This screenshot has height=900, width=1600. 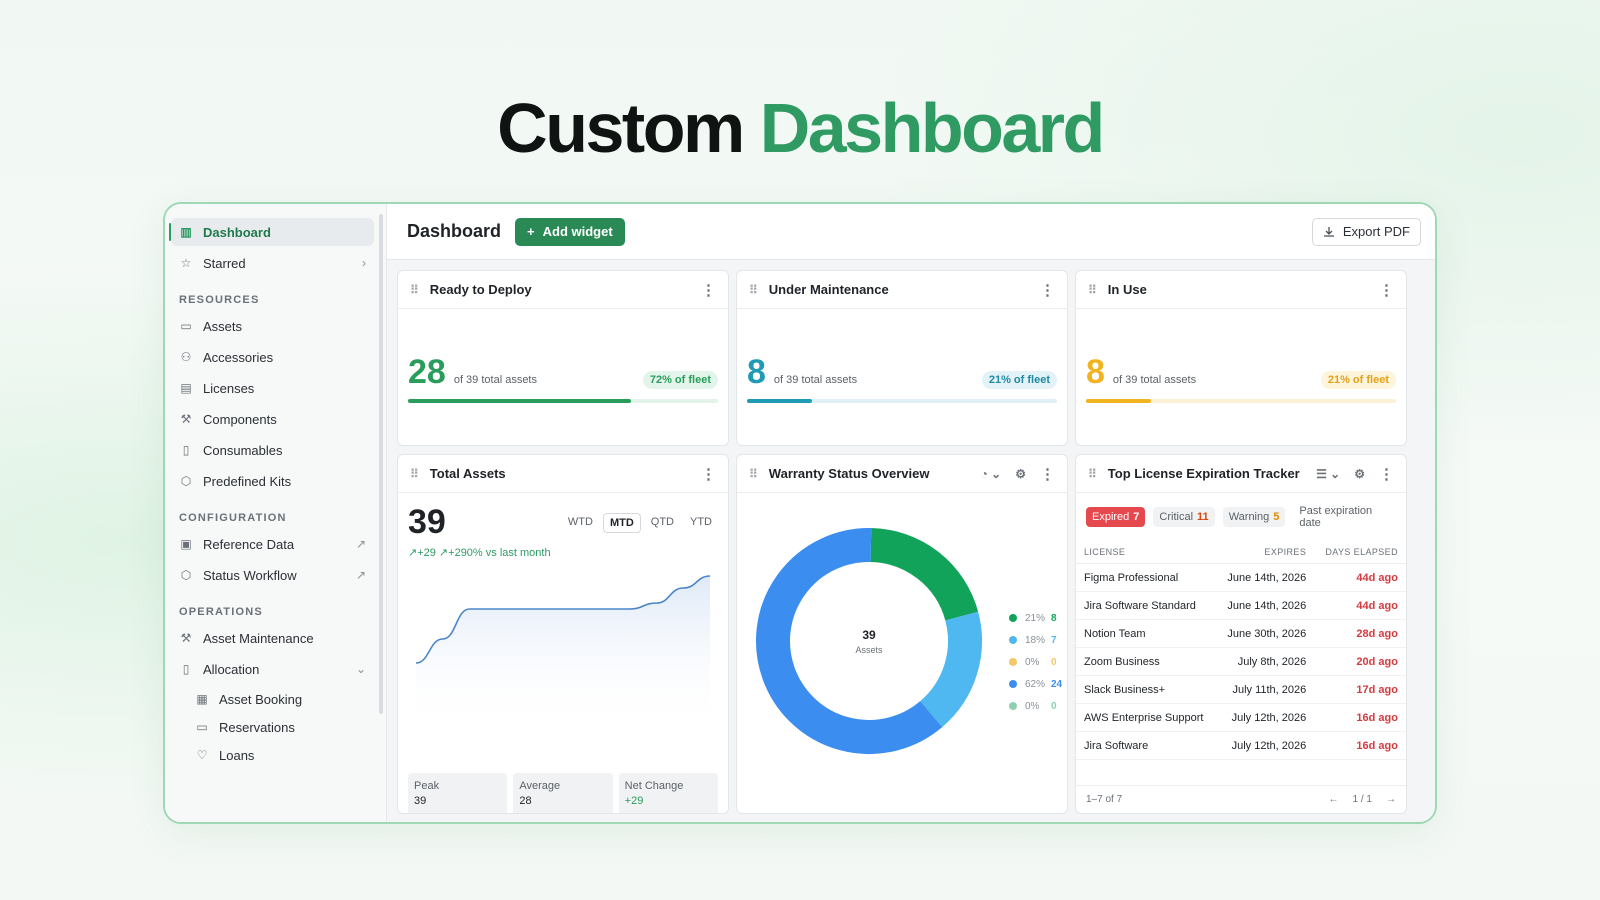 I want to click on sidebar-item-licenses: ▤ Licenses, so click(x=272, y=388).